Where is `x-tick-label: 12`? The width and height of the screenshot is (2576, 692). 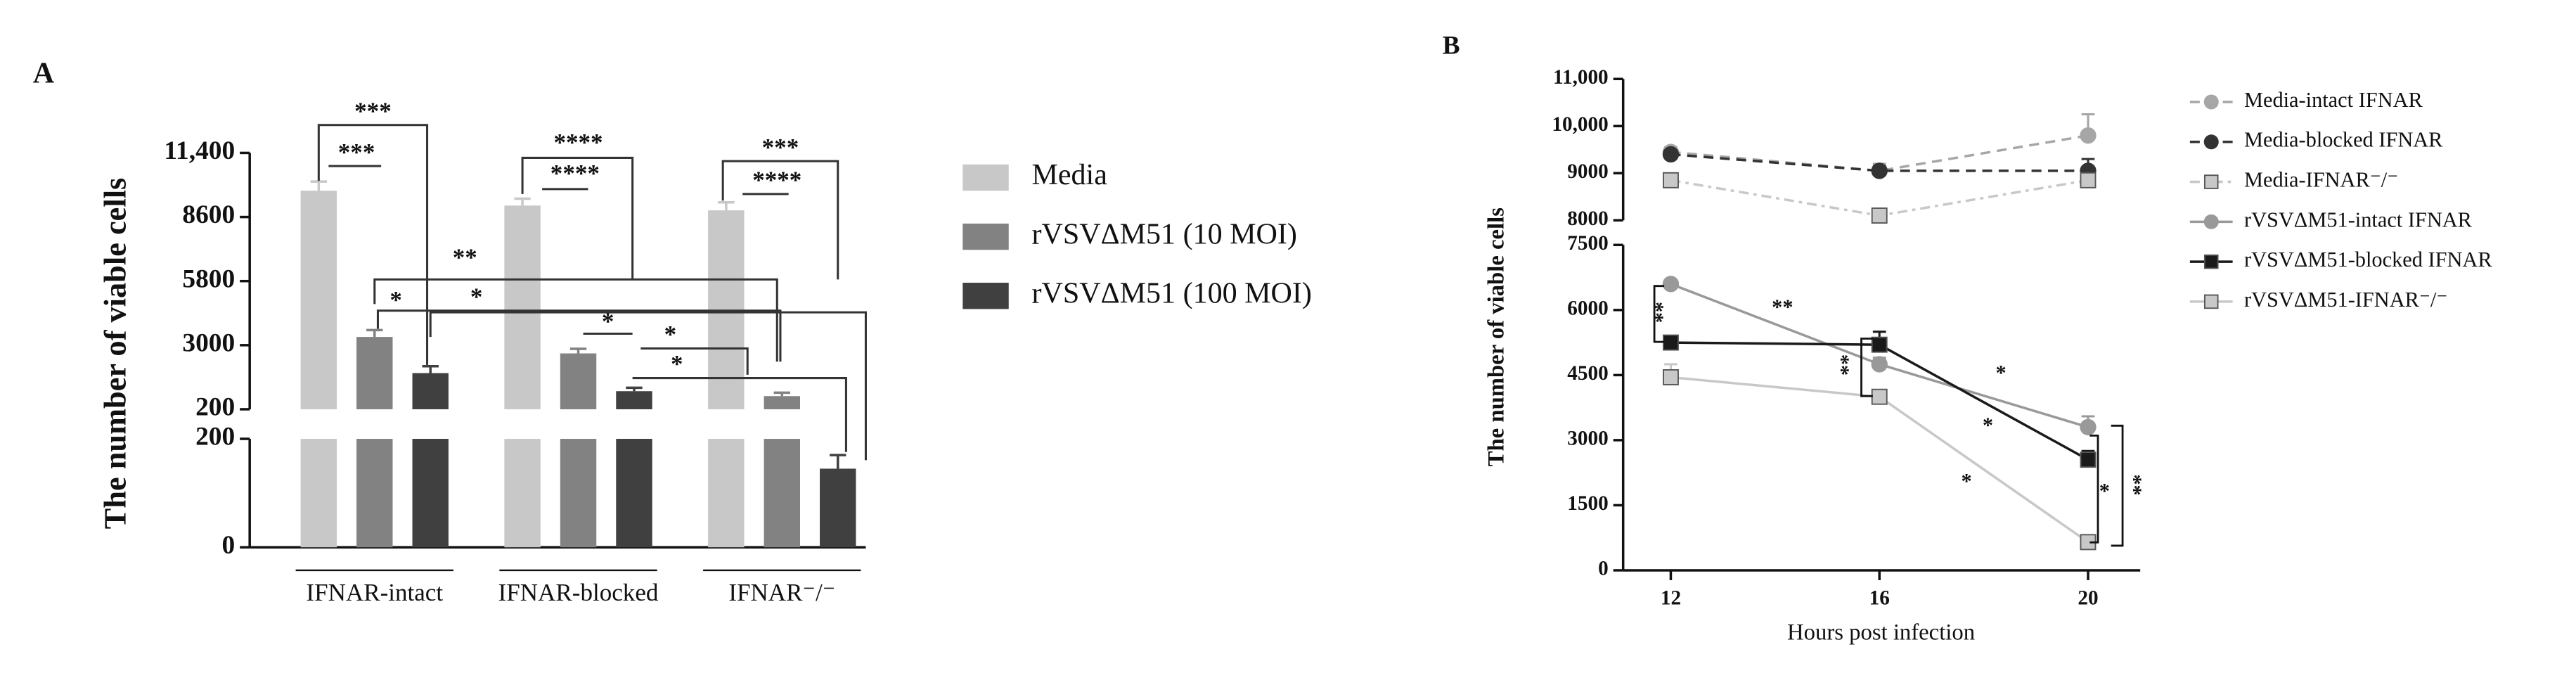
x-tick-label: 12 is located at coordinates (1671, 598).